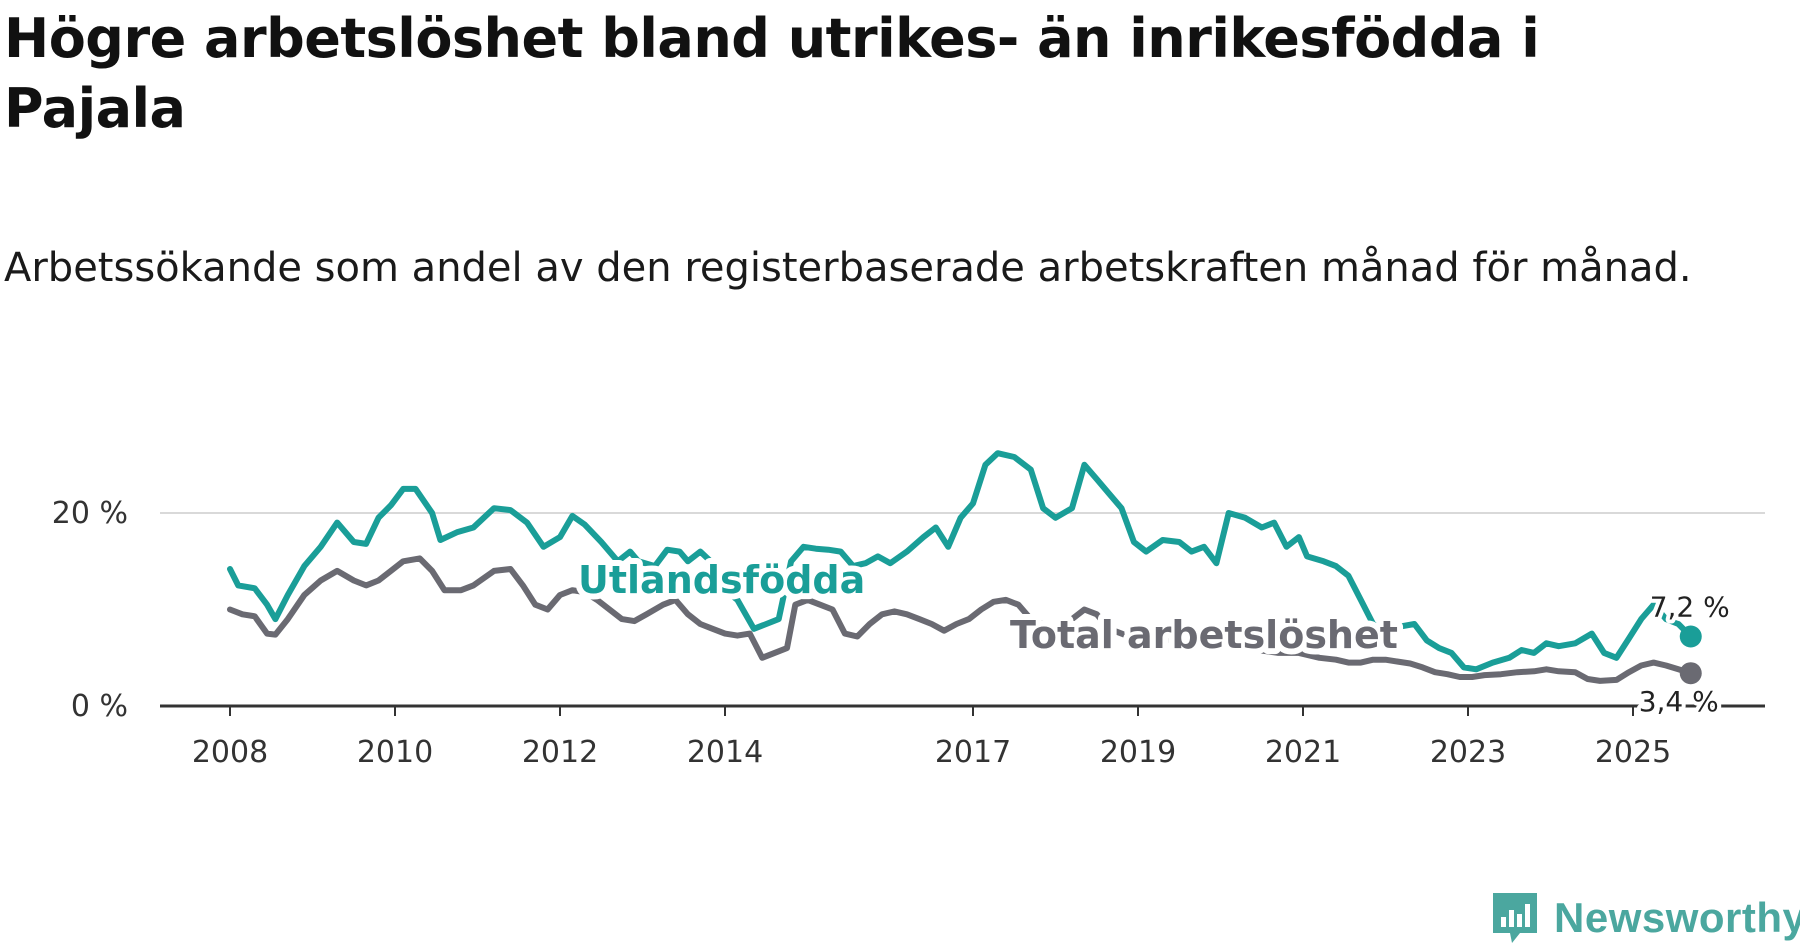 The height and width of the screenshot is (948, 1800). I want to click on x-tick-label: 2008, so click(230, 752).